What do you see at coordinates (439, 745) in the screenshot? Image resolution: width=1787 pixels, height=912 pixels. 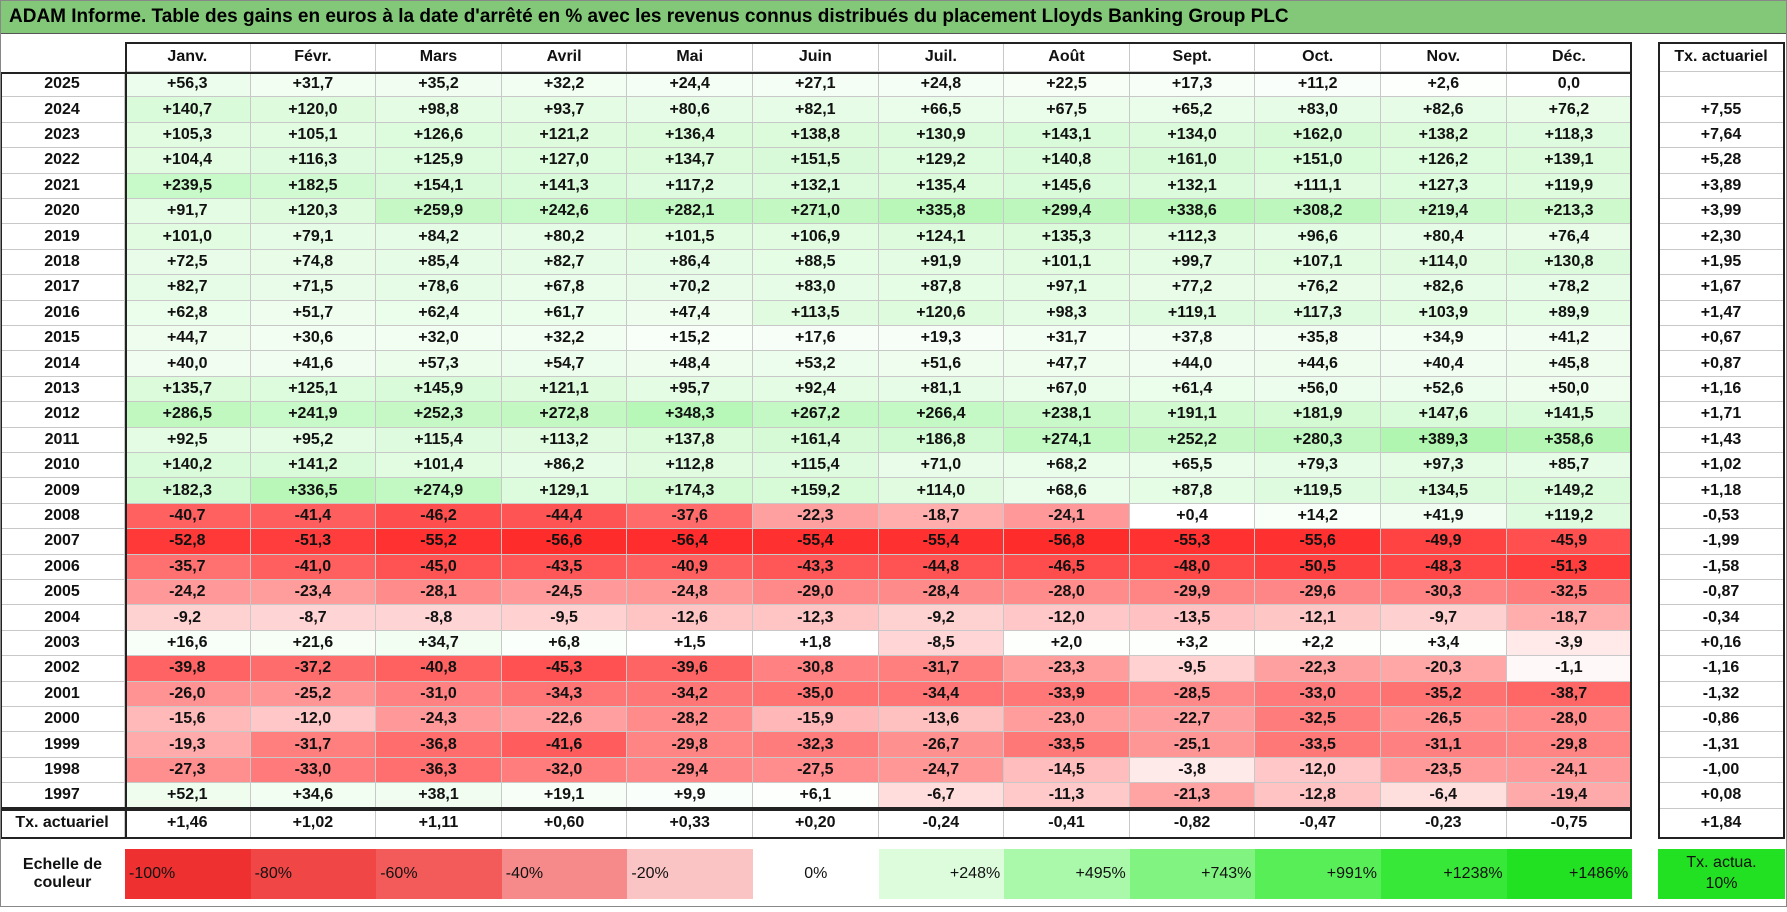 I see `value-cell: -36,8` at bounding box center [439, 745].